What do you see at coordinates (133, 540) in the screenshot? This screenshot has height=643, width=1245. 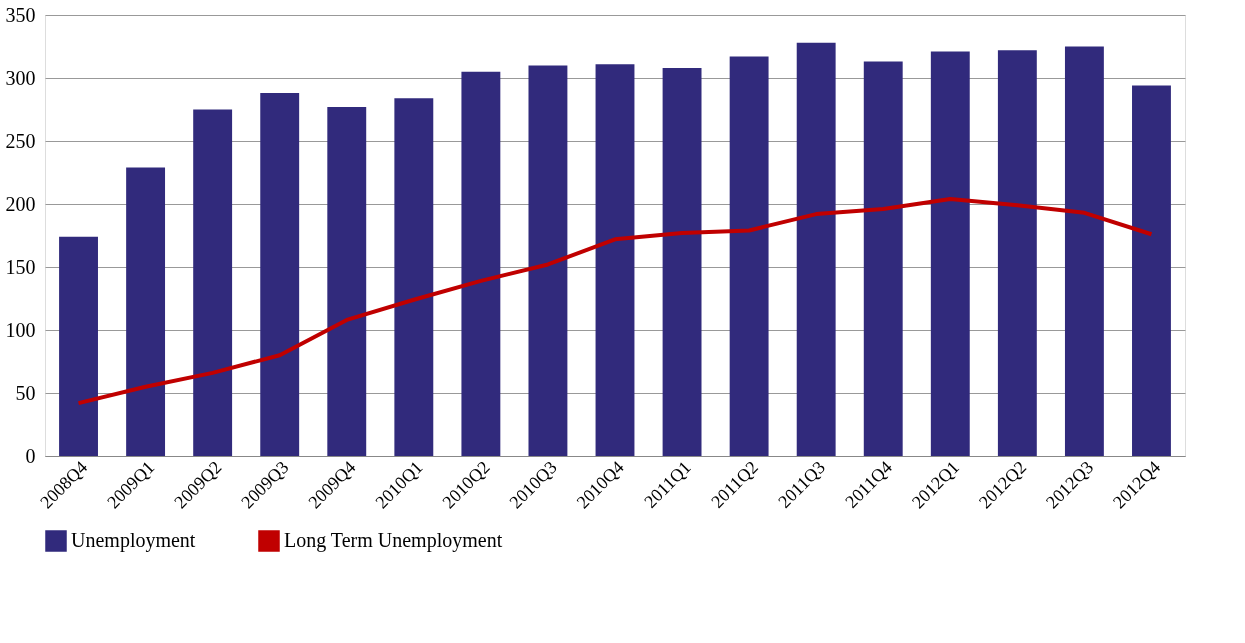 I see `legend-label: Unemployment` at bounding box center [133, 540].